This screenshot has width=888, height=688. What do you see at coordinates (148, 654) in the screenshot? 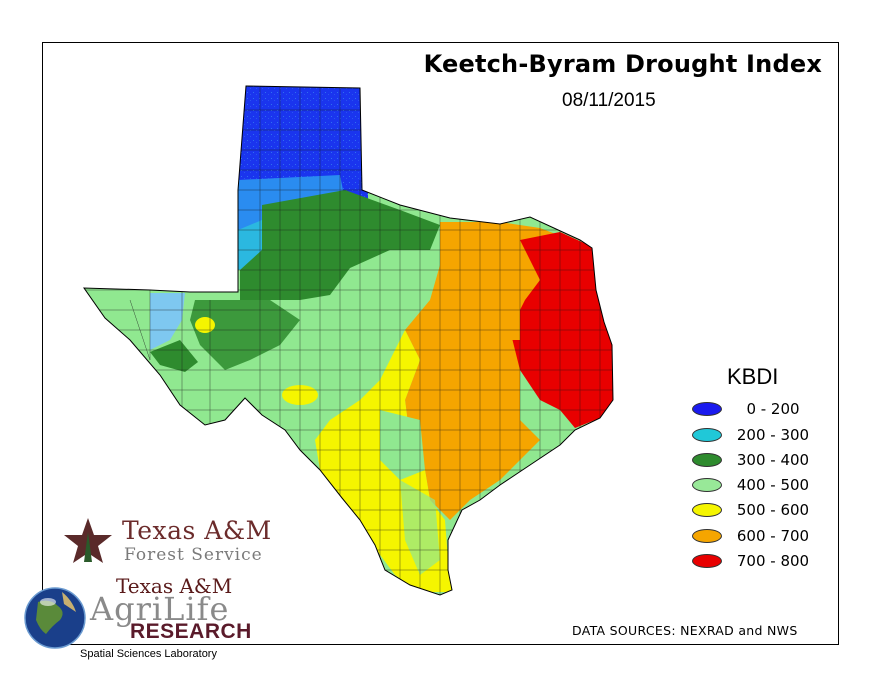
I see `lab-name: Spatial Sciences Laboratory` at bounding box center [148, 654].